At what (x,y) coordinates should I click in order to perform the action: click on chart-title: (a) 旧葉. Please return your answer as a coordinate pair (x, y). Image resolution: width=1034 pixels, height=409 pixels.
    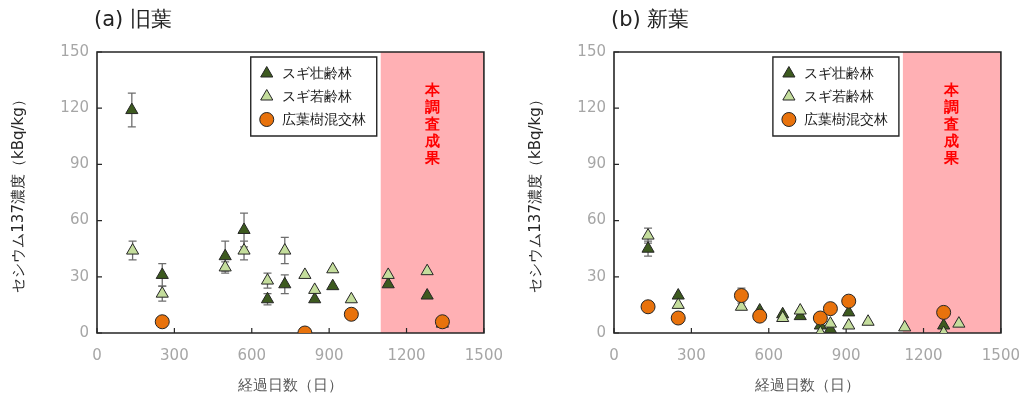
    Looking at the image, I should click on (133, 19).